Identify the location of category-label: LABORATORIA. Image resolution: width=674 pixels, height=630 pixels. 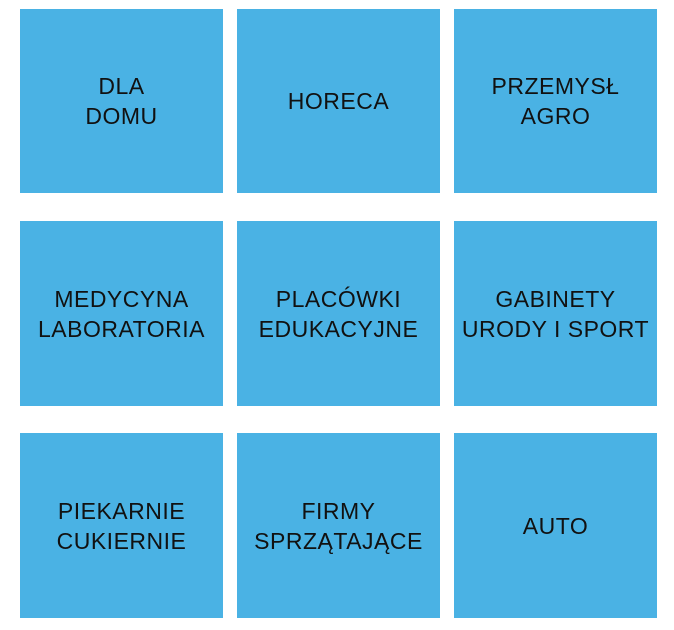
(121, 328).